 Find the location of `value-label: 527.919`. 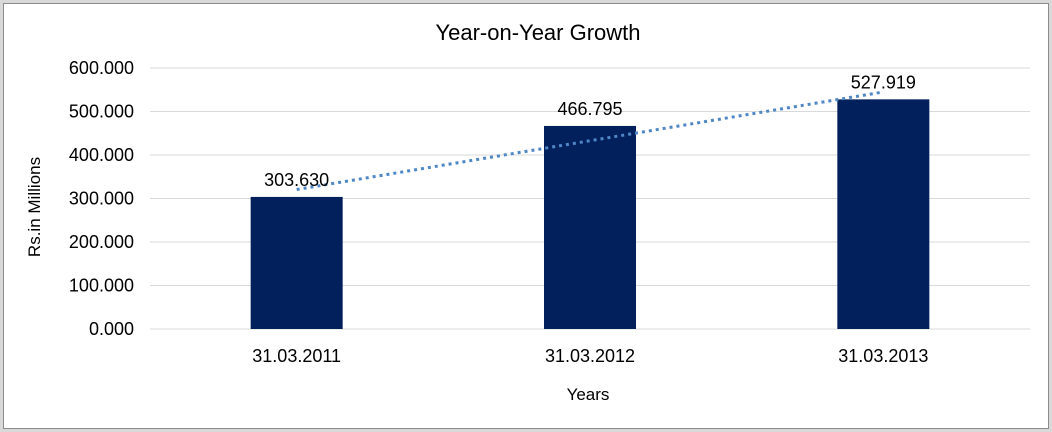

value-label: 527.919 is located at coordinates (883, 82).